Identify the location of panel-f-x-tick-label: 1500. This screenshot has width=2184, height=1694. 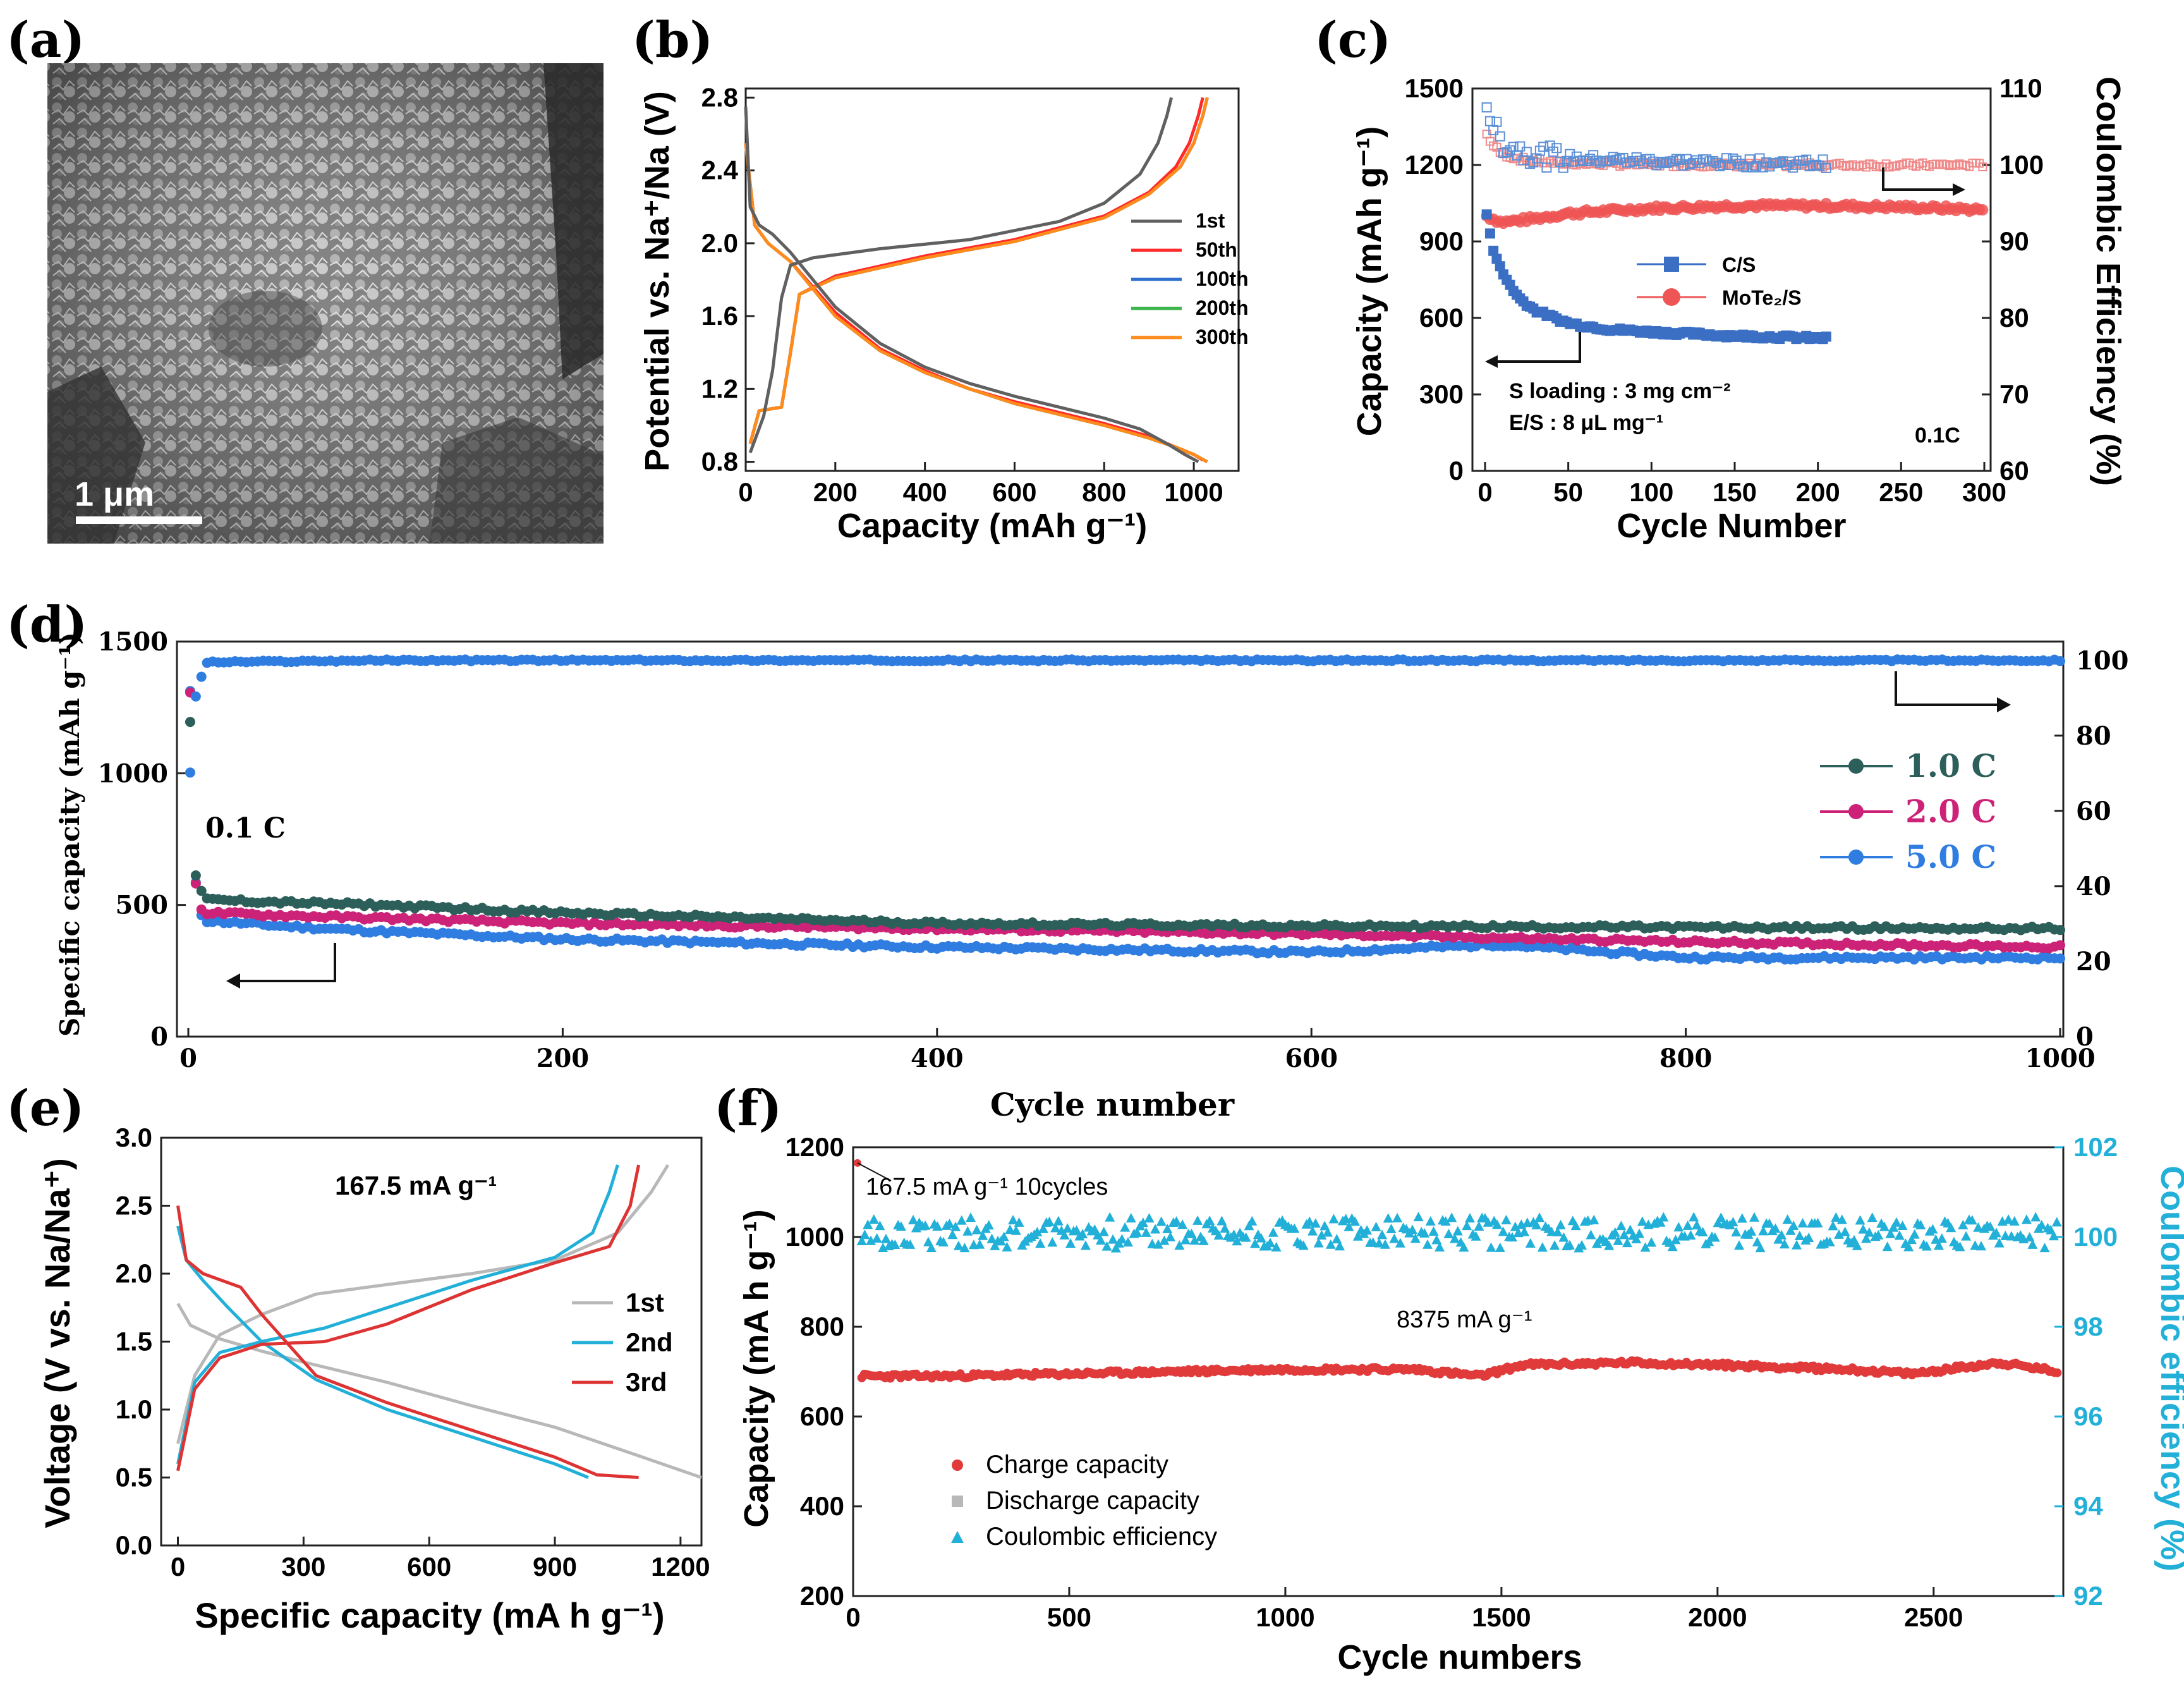
(1501, 1617).